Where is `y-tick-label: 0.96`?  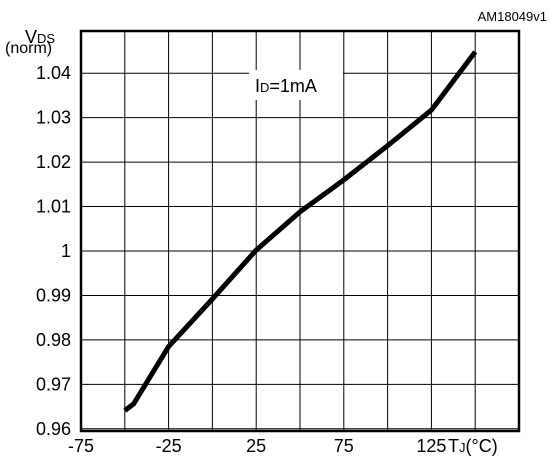
y-tick-label: 0.96 is located at coordinates (53, 429).